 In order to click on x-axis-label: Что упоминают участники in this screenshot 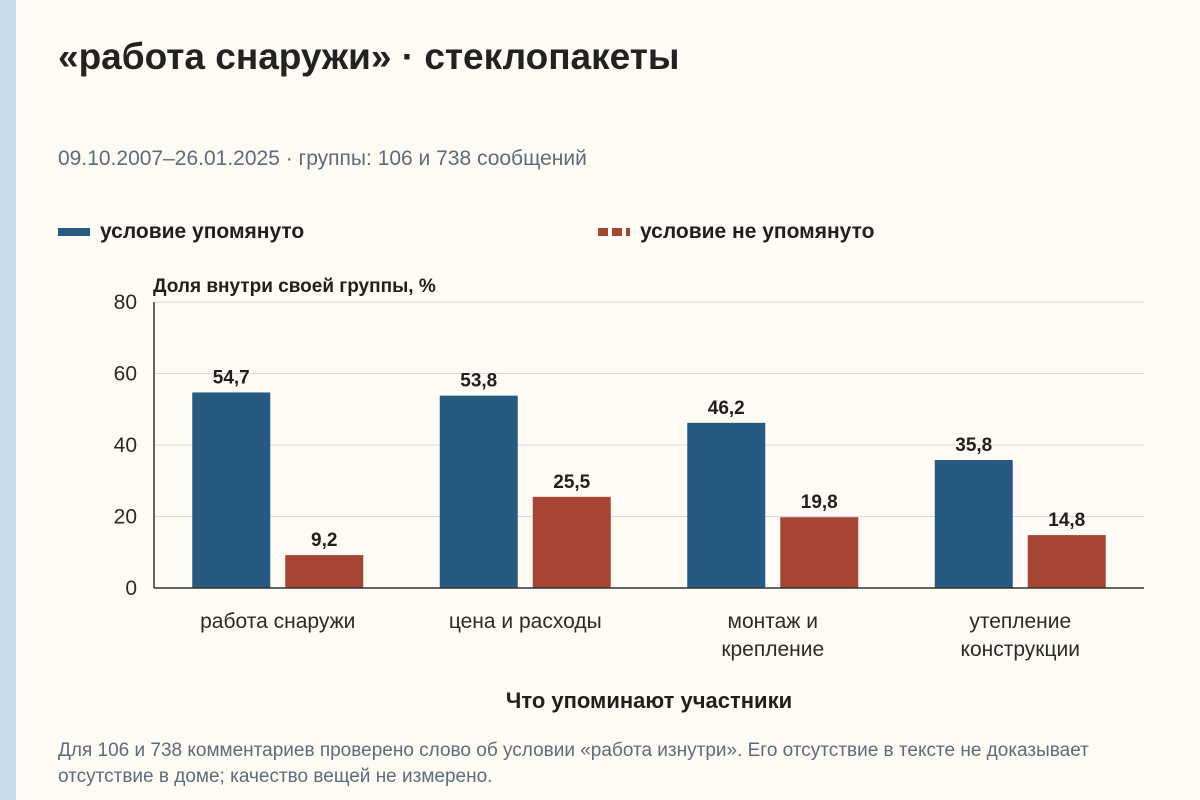, I will do `click(649, 700)`.